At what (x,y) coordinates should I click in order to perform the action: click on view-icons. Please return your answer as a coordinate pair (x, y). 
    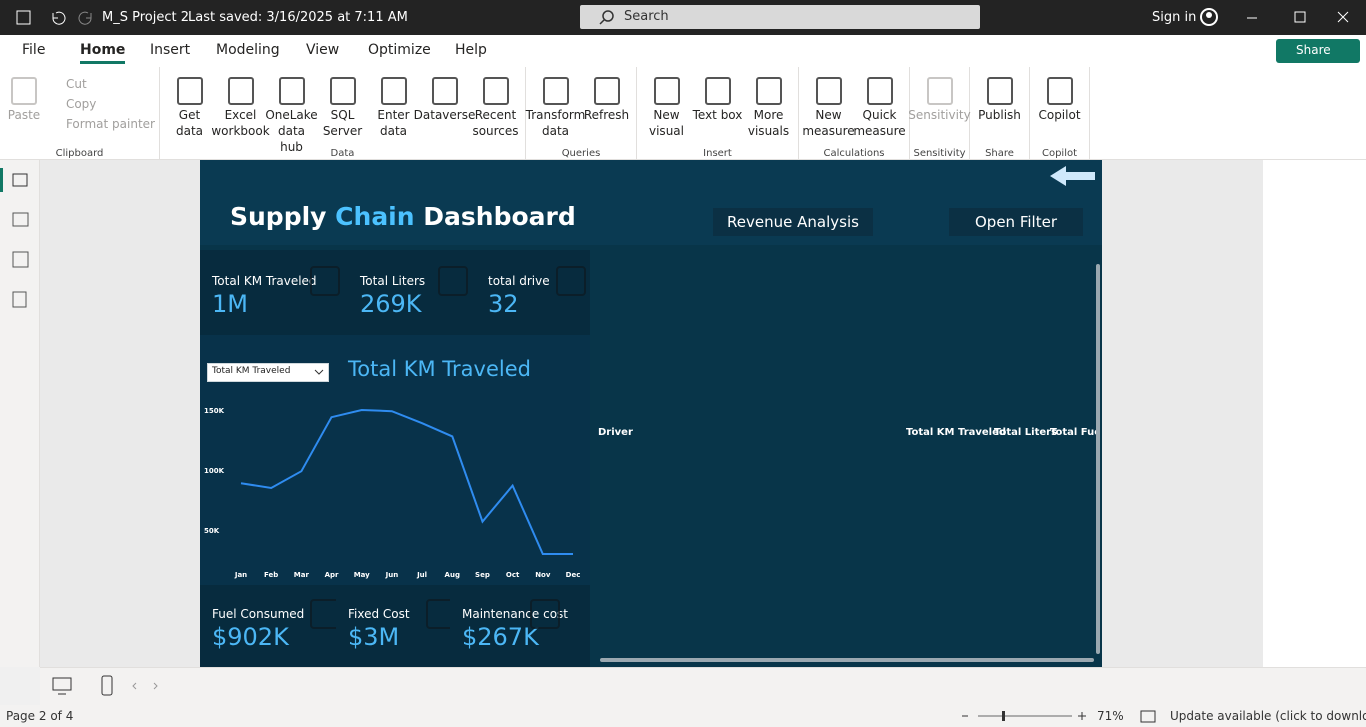
    Looking at the image, I should click on (14, 238).